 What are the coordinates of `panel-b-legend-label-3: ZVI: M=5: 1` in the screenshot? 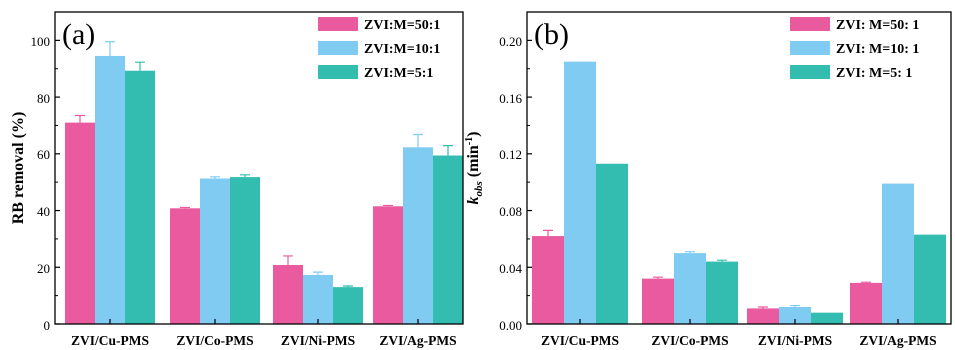 It's located at (874, 73).